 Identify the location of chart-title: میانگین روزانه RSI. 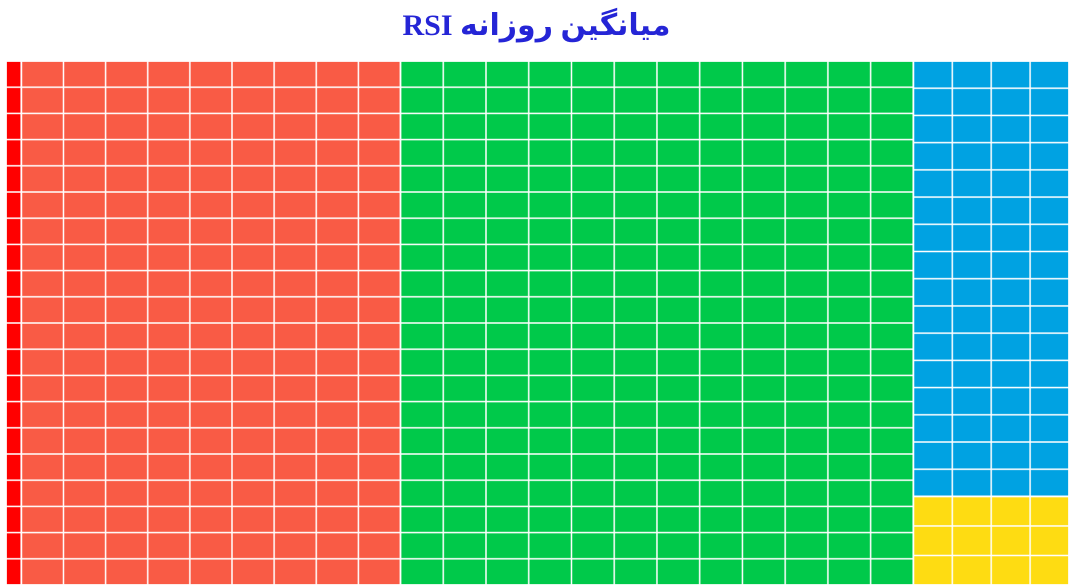
(536, 25).